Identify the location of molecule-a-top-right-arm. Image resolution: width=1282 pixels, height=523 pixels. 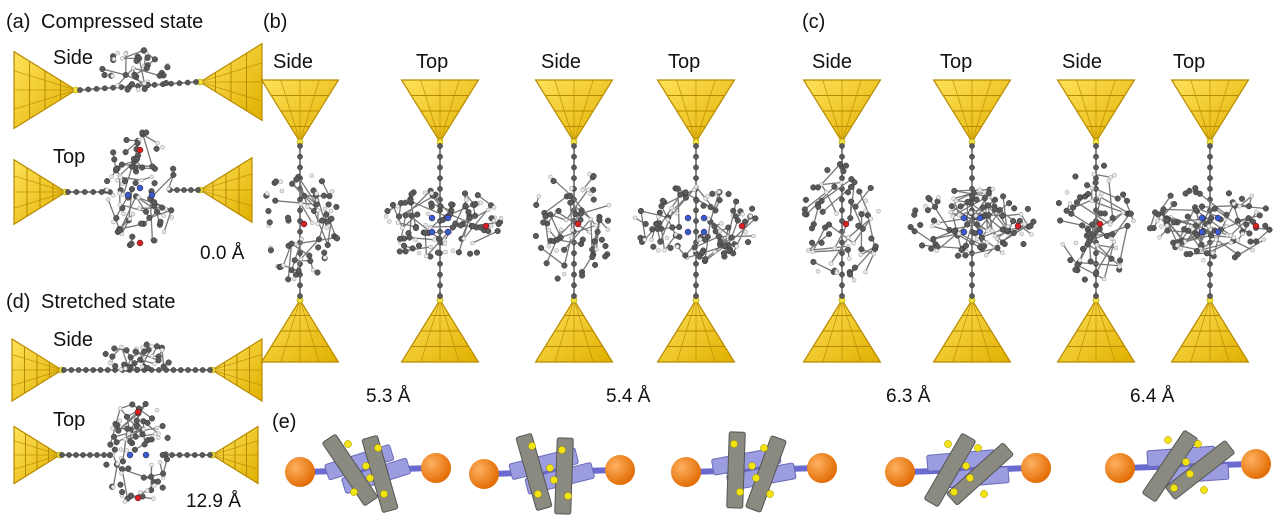
(184, 190).